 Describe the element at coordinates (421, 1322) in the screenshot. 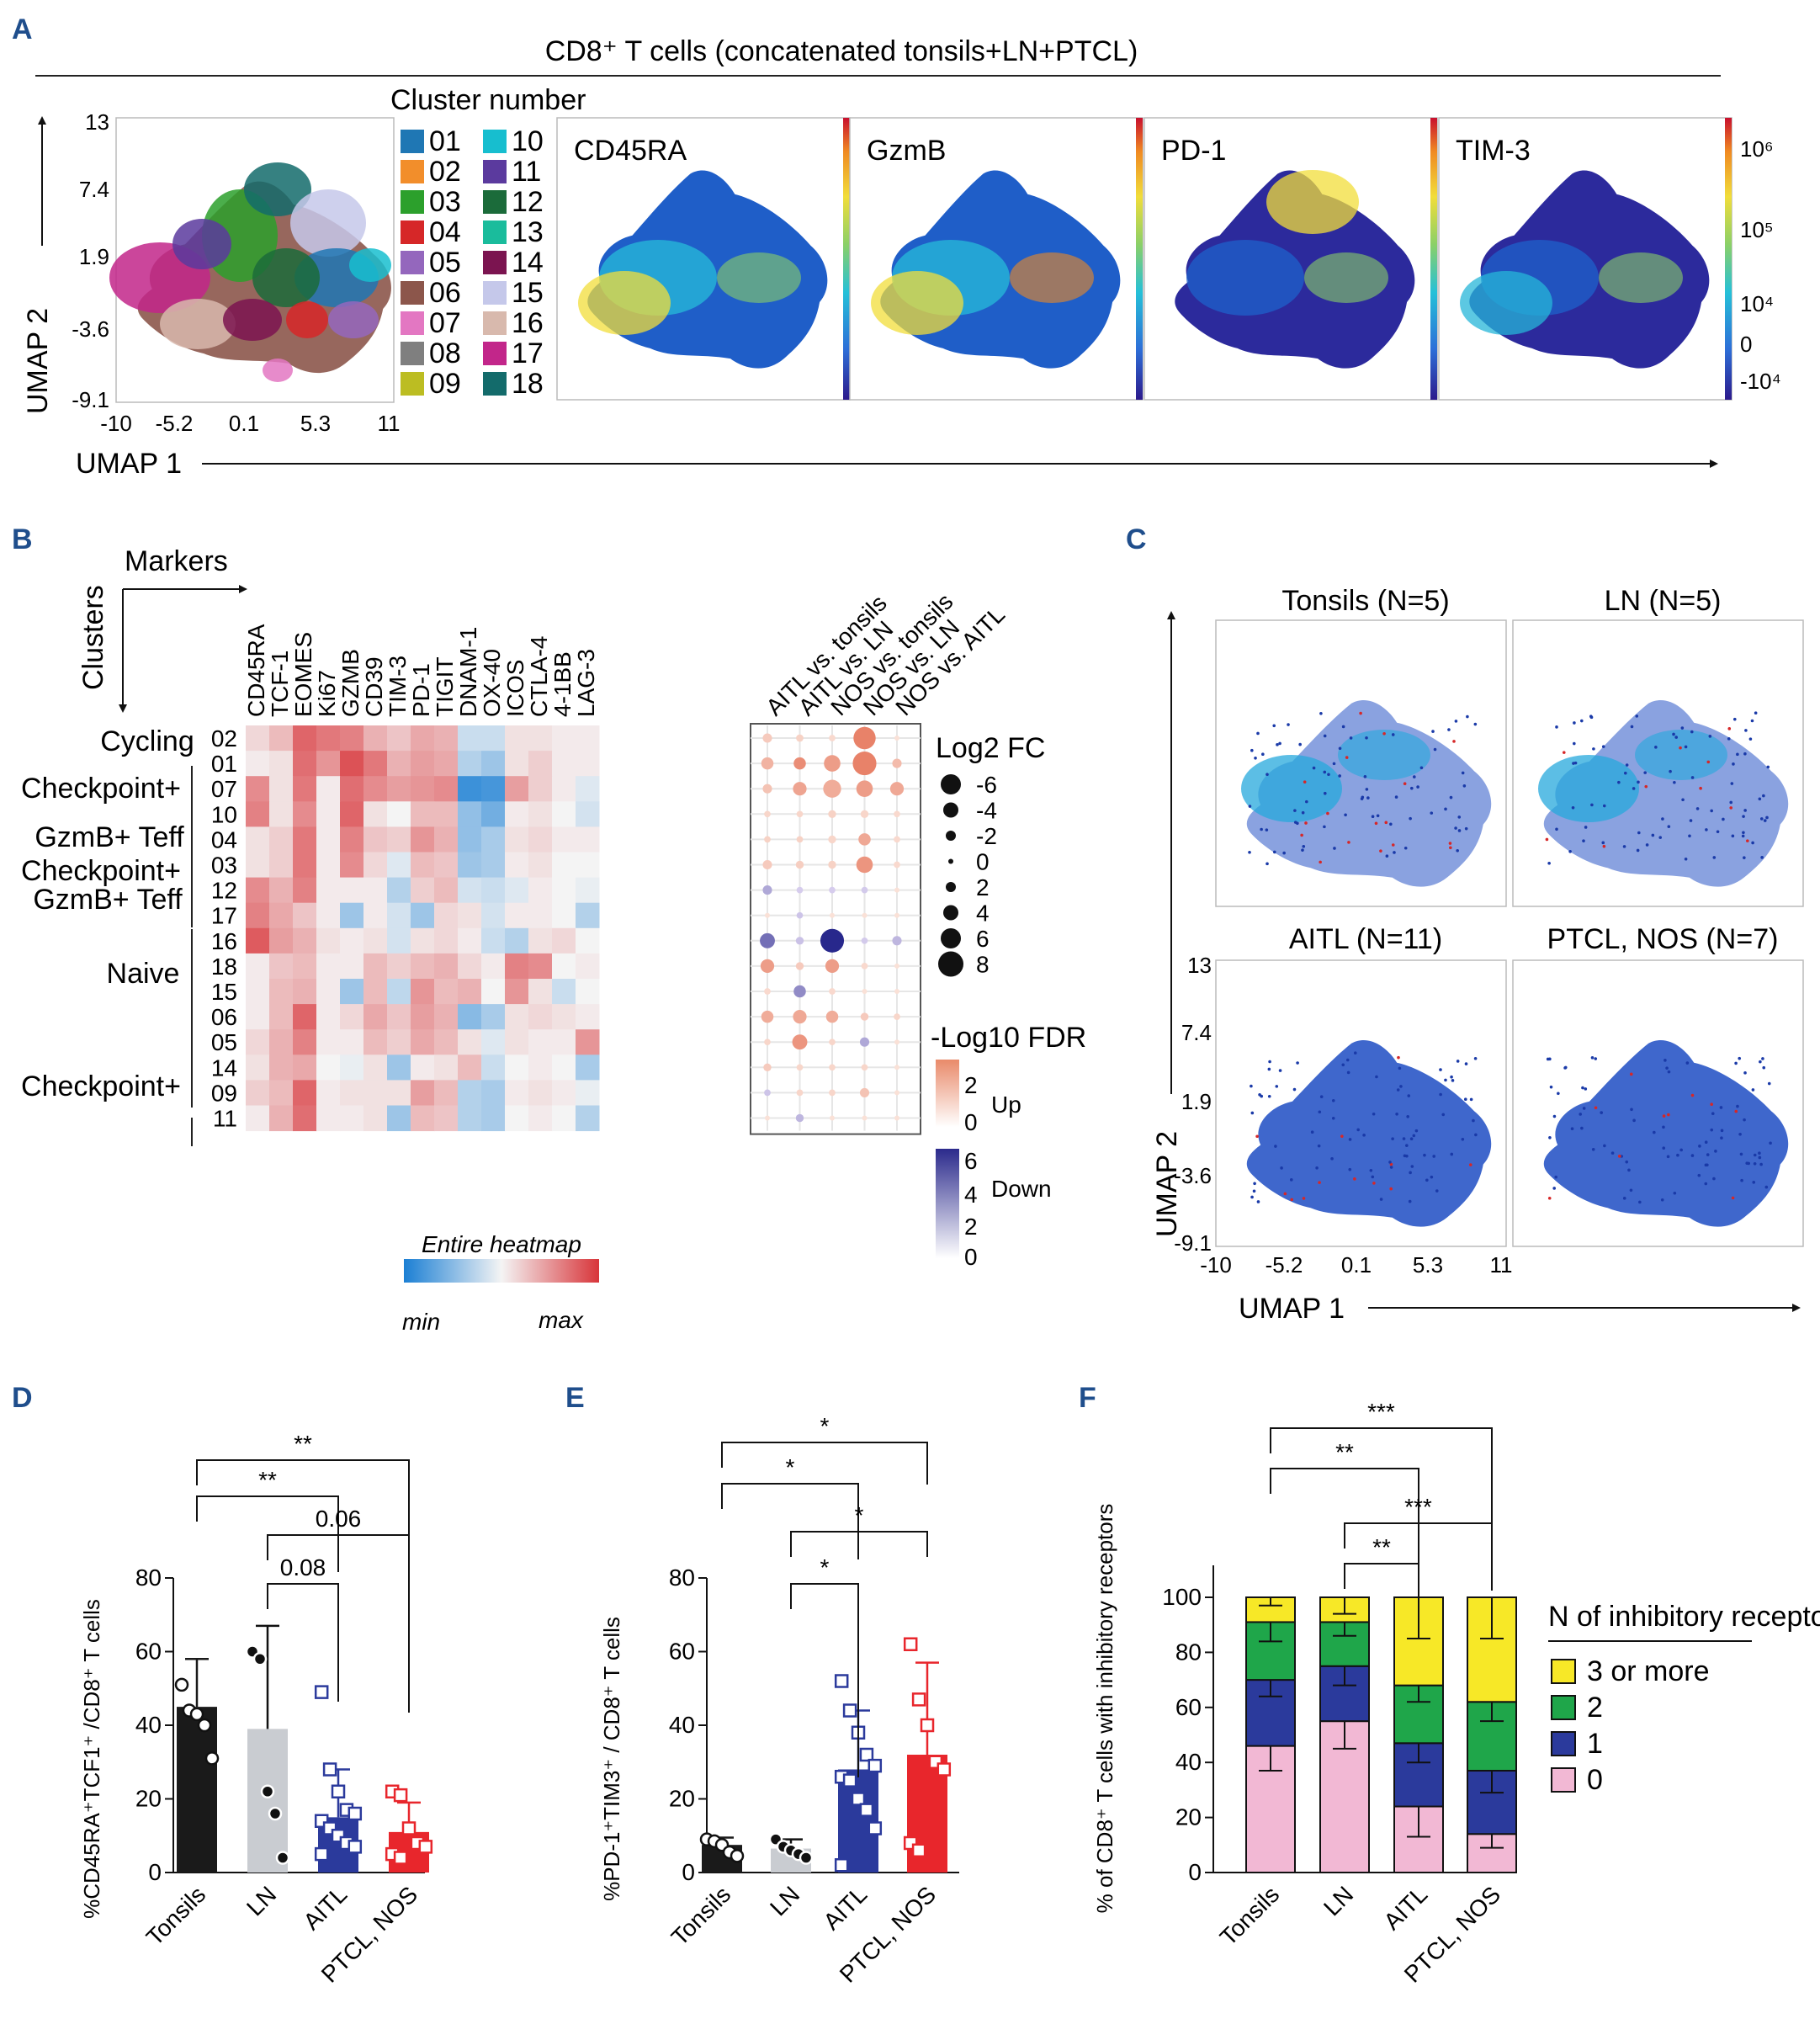

I see `heatmap-min-label: min` at that location.